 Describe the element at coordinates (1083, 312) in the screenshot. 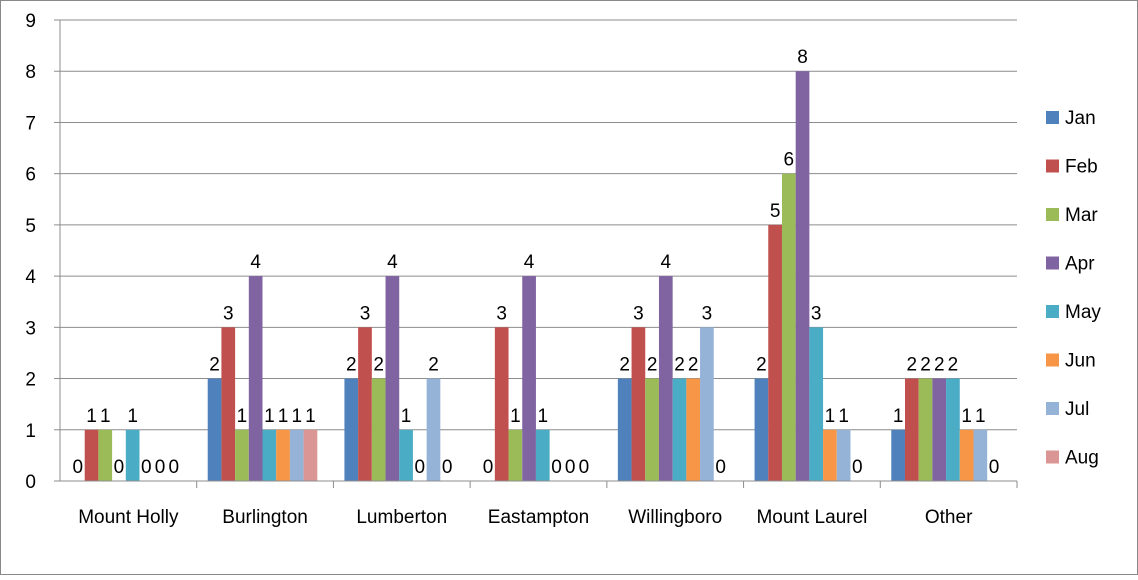

I see `legend-label-may: May` at that location.